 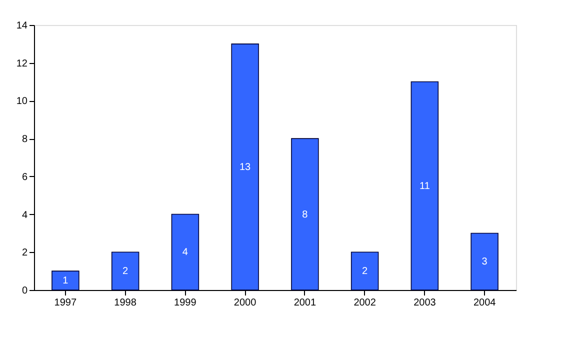 What do you see at coordinates (305, 303) in the screenshot?
I see `x-tick-label: 2001` at bounding box center [305, 303].